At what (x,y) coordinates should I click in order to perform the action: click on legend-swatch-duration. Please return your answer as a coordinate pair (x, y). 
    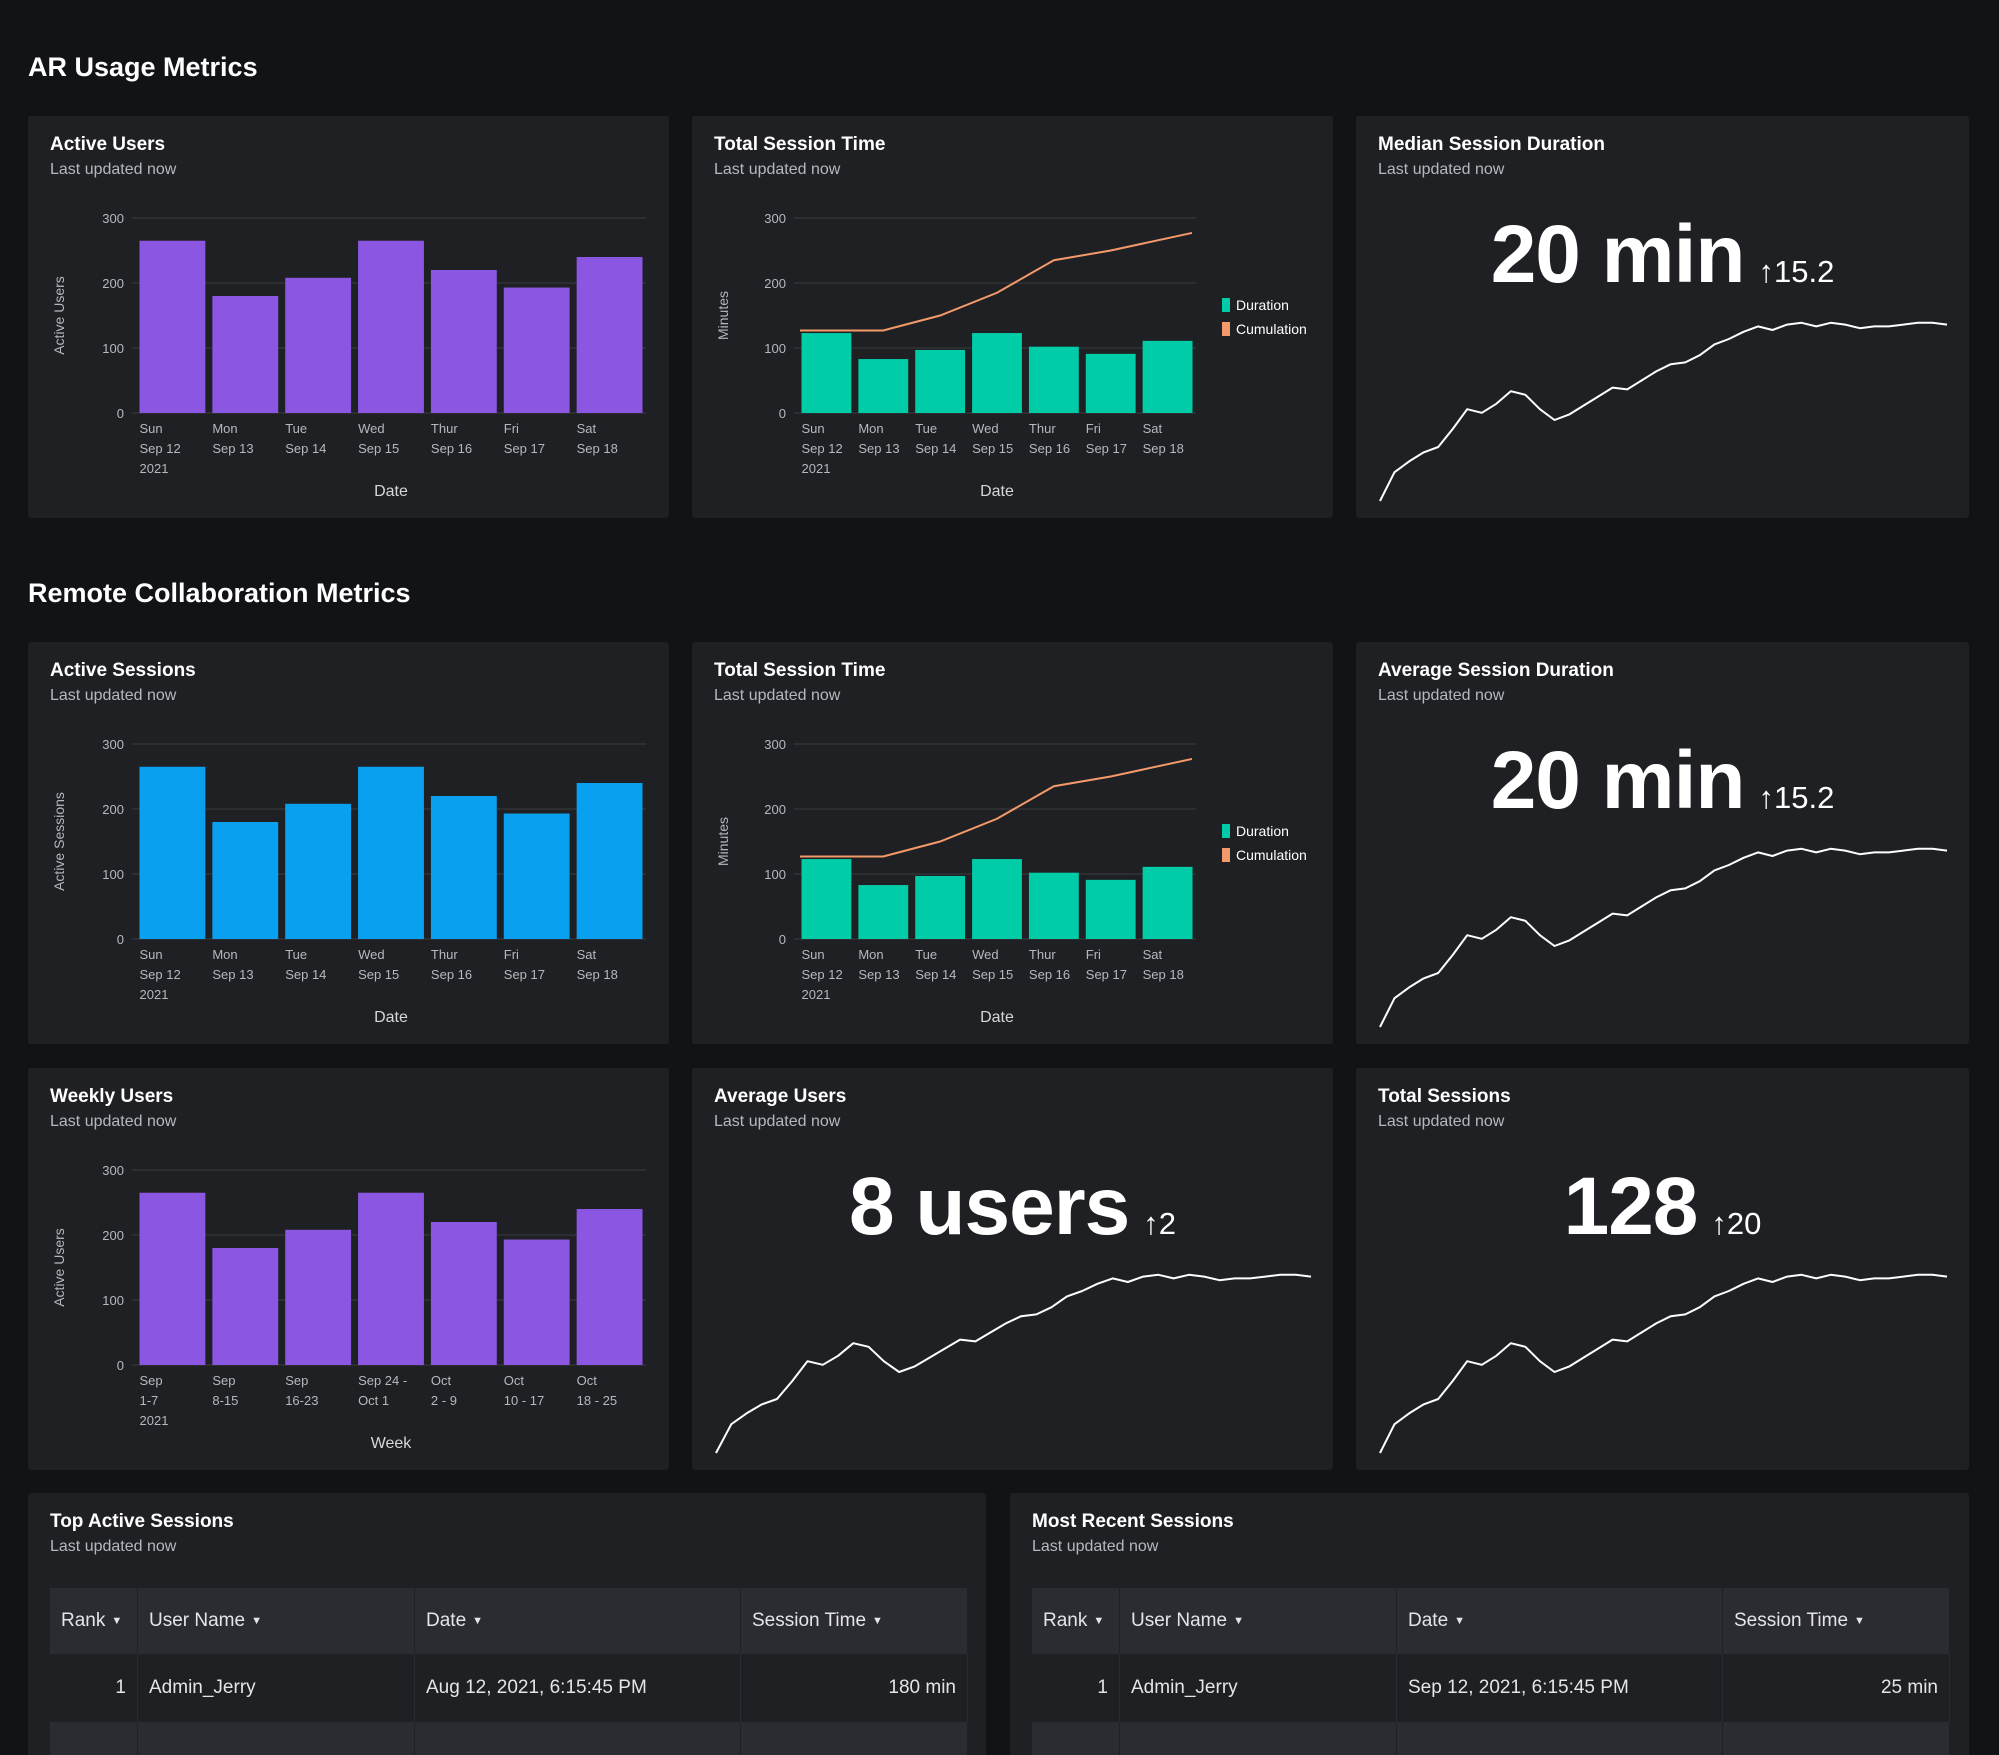
    Looking at the image, I should click on (1226, 831).